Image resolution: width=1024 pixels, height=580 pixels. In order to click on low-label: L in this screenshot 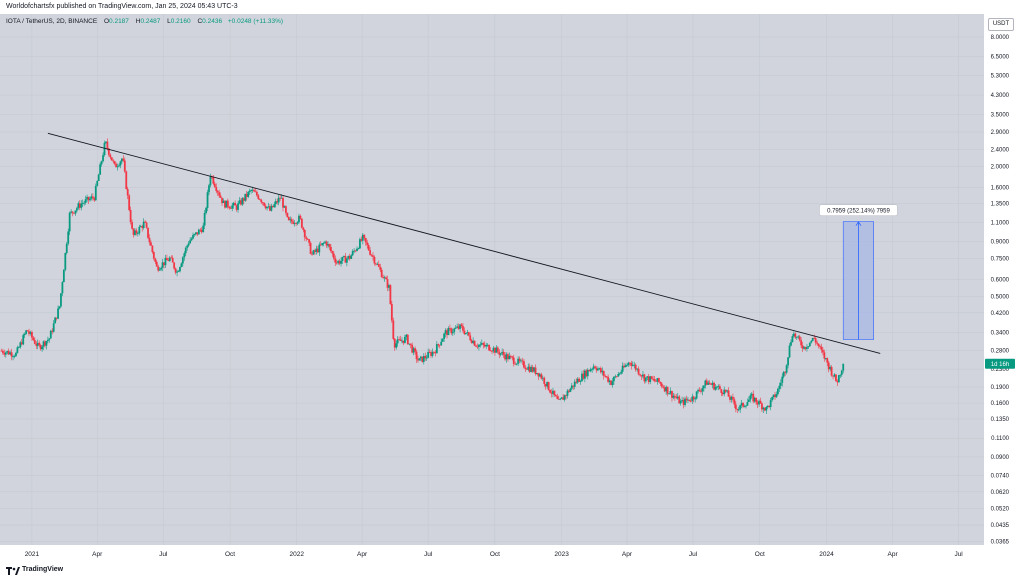, I will do `click(169, 21)`.